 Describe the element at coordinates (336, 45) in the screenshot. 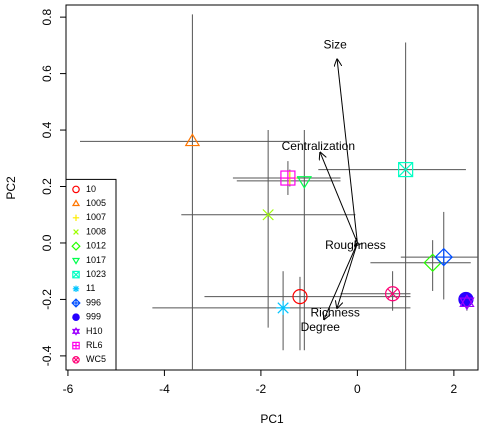

I see `arrow-label: Size` at that location.